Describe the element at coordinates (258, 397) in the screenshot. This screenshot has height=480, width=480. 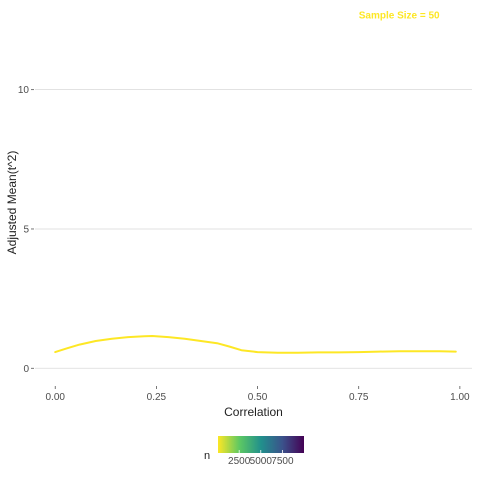
I see `x-tick-label-2: 0.50` at that location.